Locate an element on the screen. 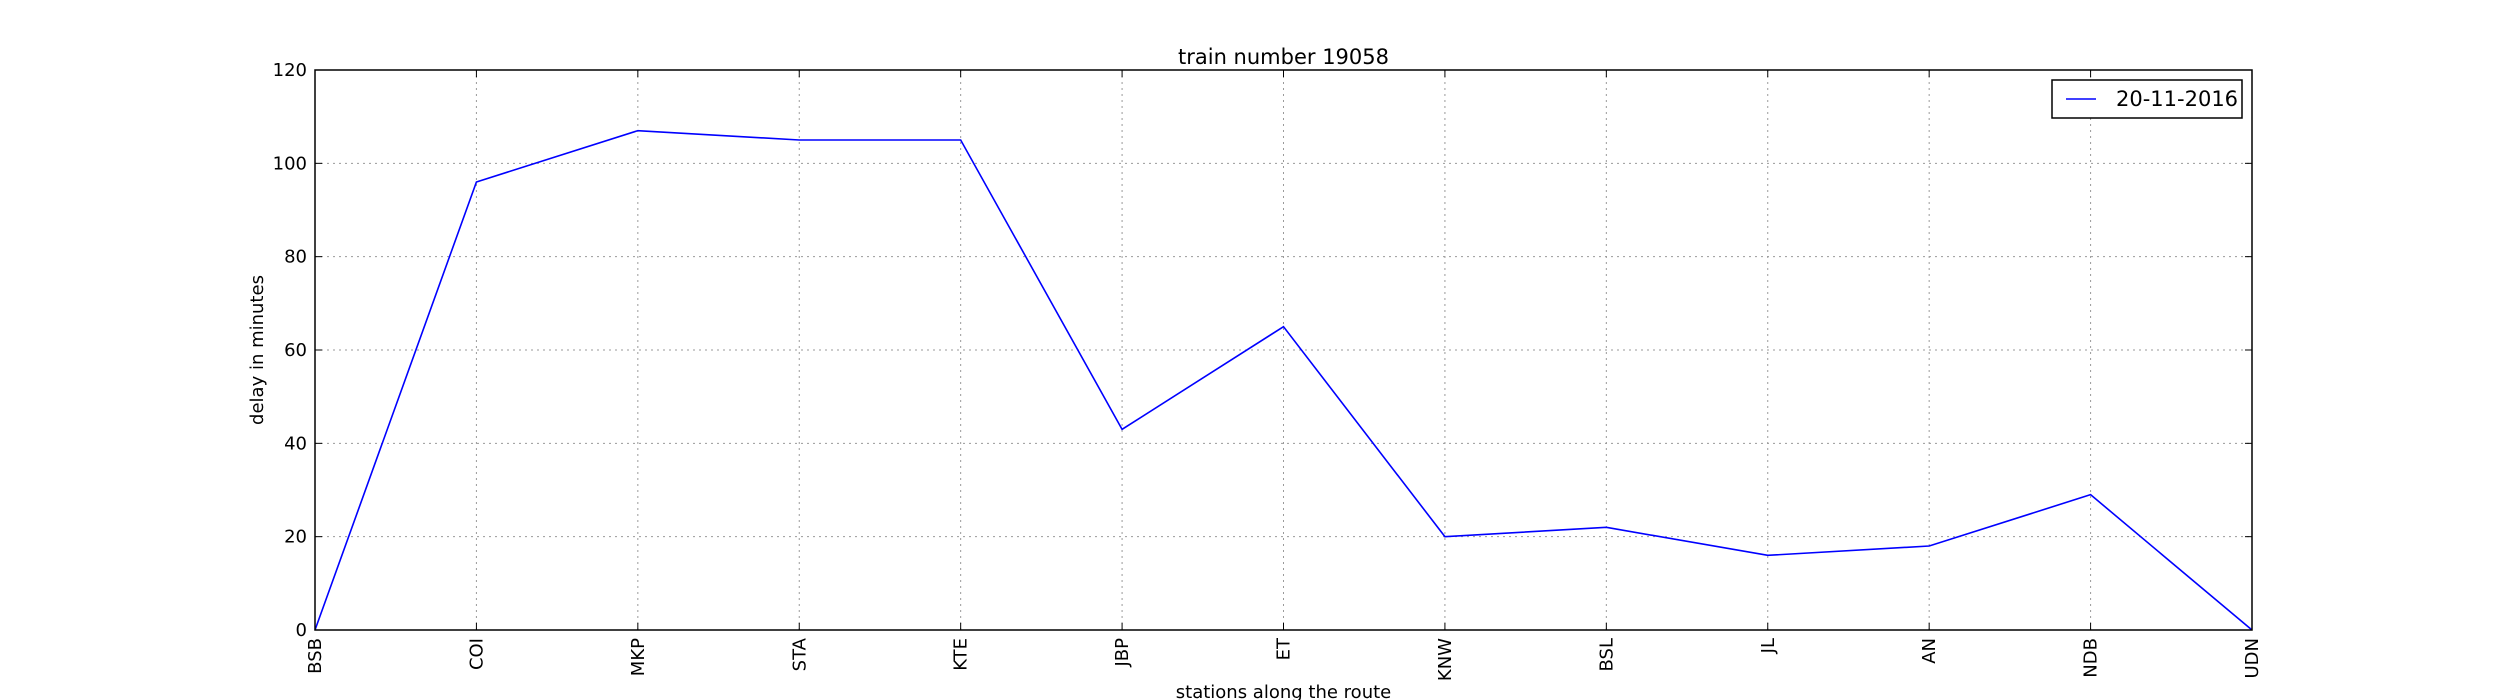  legend: 20-11-2016 is located at coordinates (2147, 99).